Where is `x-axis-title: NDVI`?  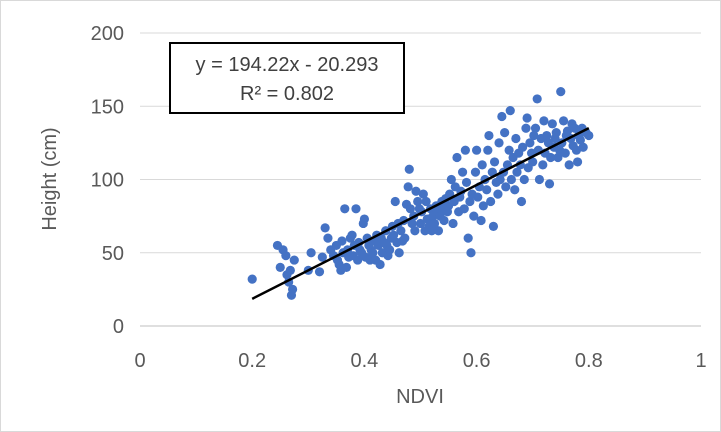 x-axis-title: NDVI is located at coordinates (420, 397).